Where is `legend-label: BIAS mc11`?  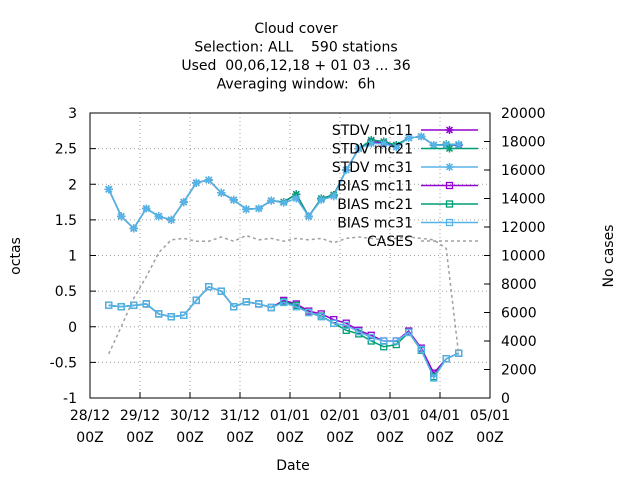
legend-label: BIAS mc11 is located at coordinates (375, 187).